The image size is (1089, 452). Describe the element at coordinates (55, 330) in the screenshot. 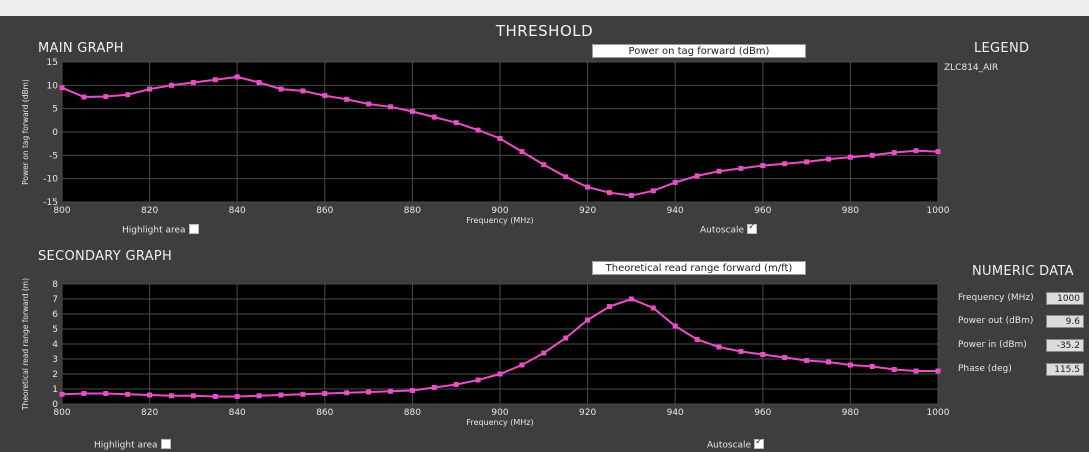

I see `y-tick-label: 5` at that location.